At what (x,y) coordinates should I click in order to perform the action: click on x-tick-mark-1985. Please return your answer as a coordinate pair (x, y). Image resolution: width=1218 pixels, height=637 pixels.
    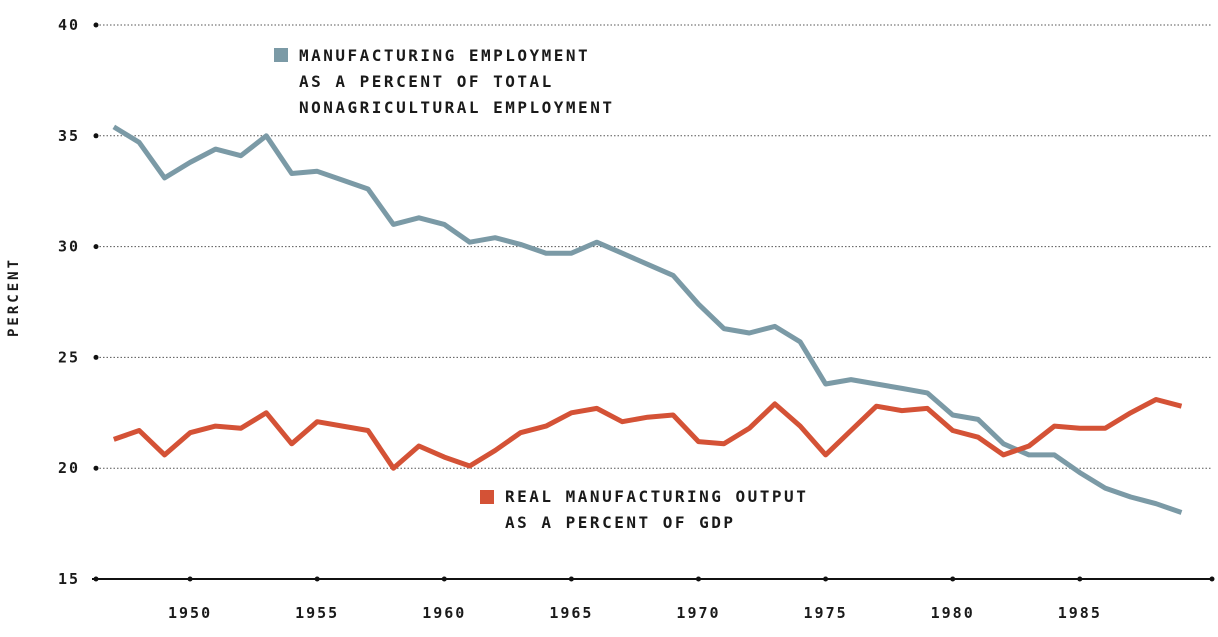
    Looking at the image, I should click on (1080, 579).